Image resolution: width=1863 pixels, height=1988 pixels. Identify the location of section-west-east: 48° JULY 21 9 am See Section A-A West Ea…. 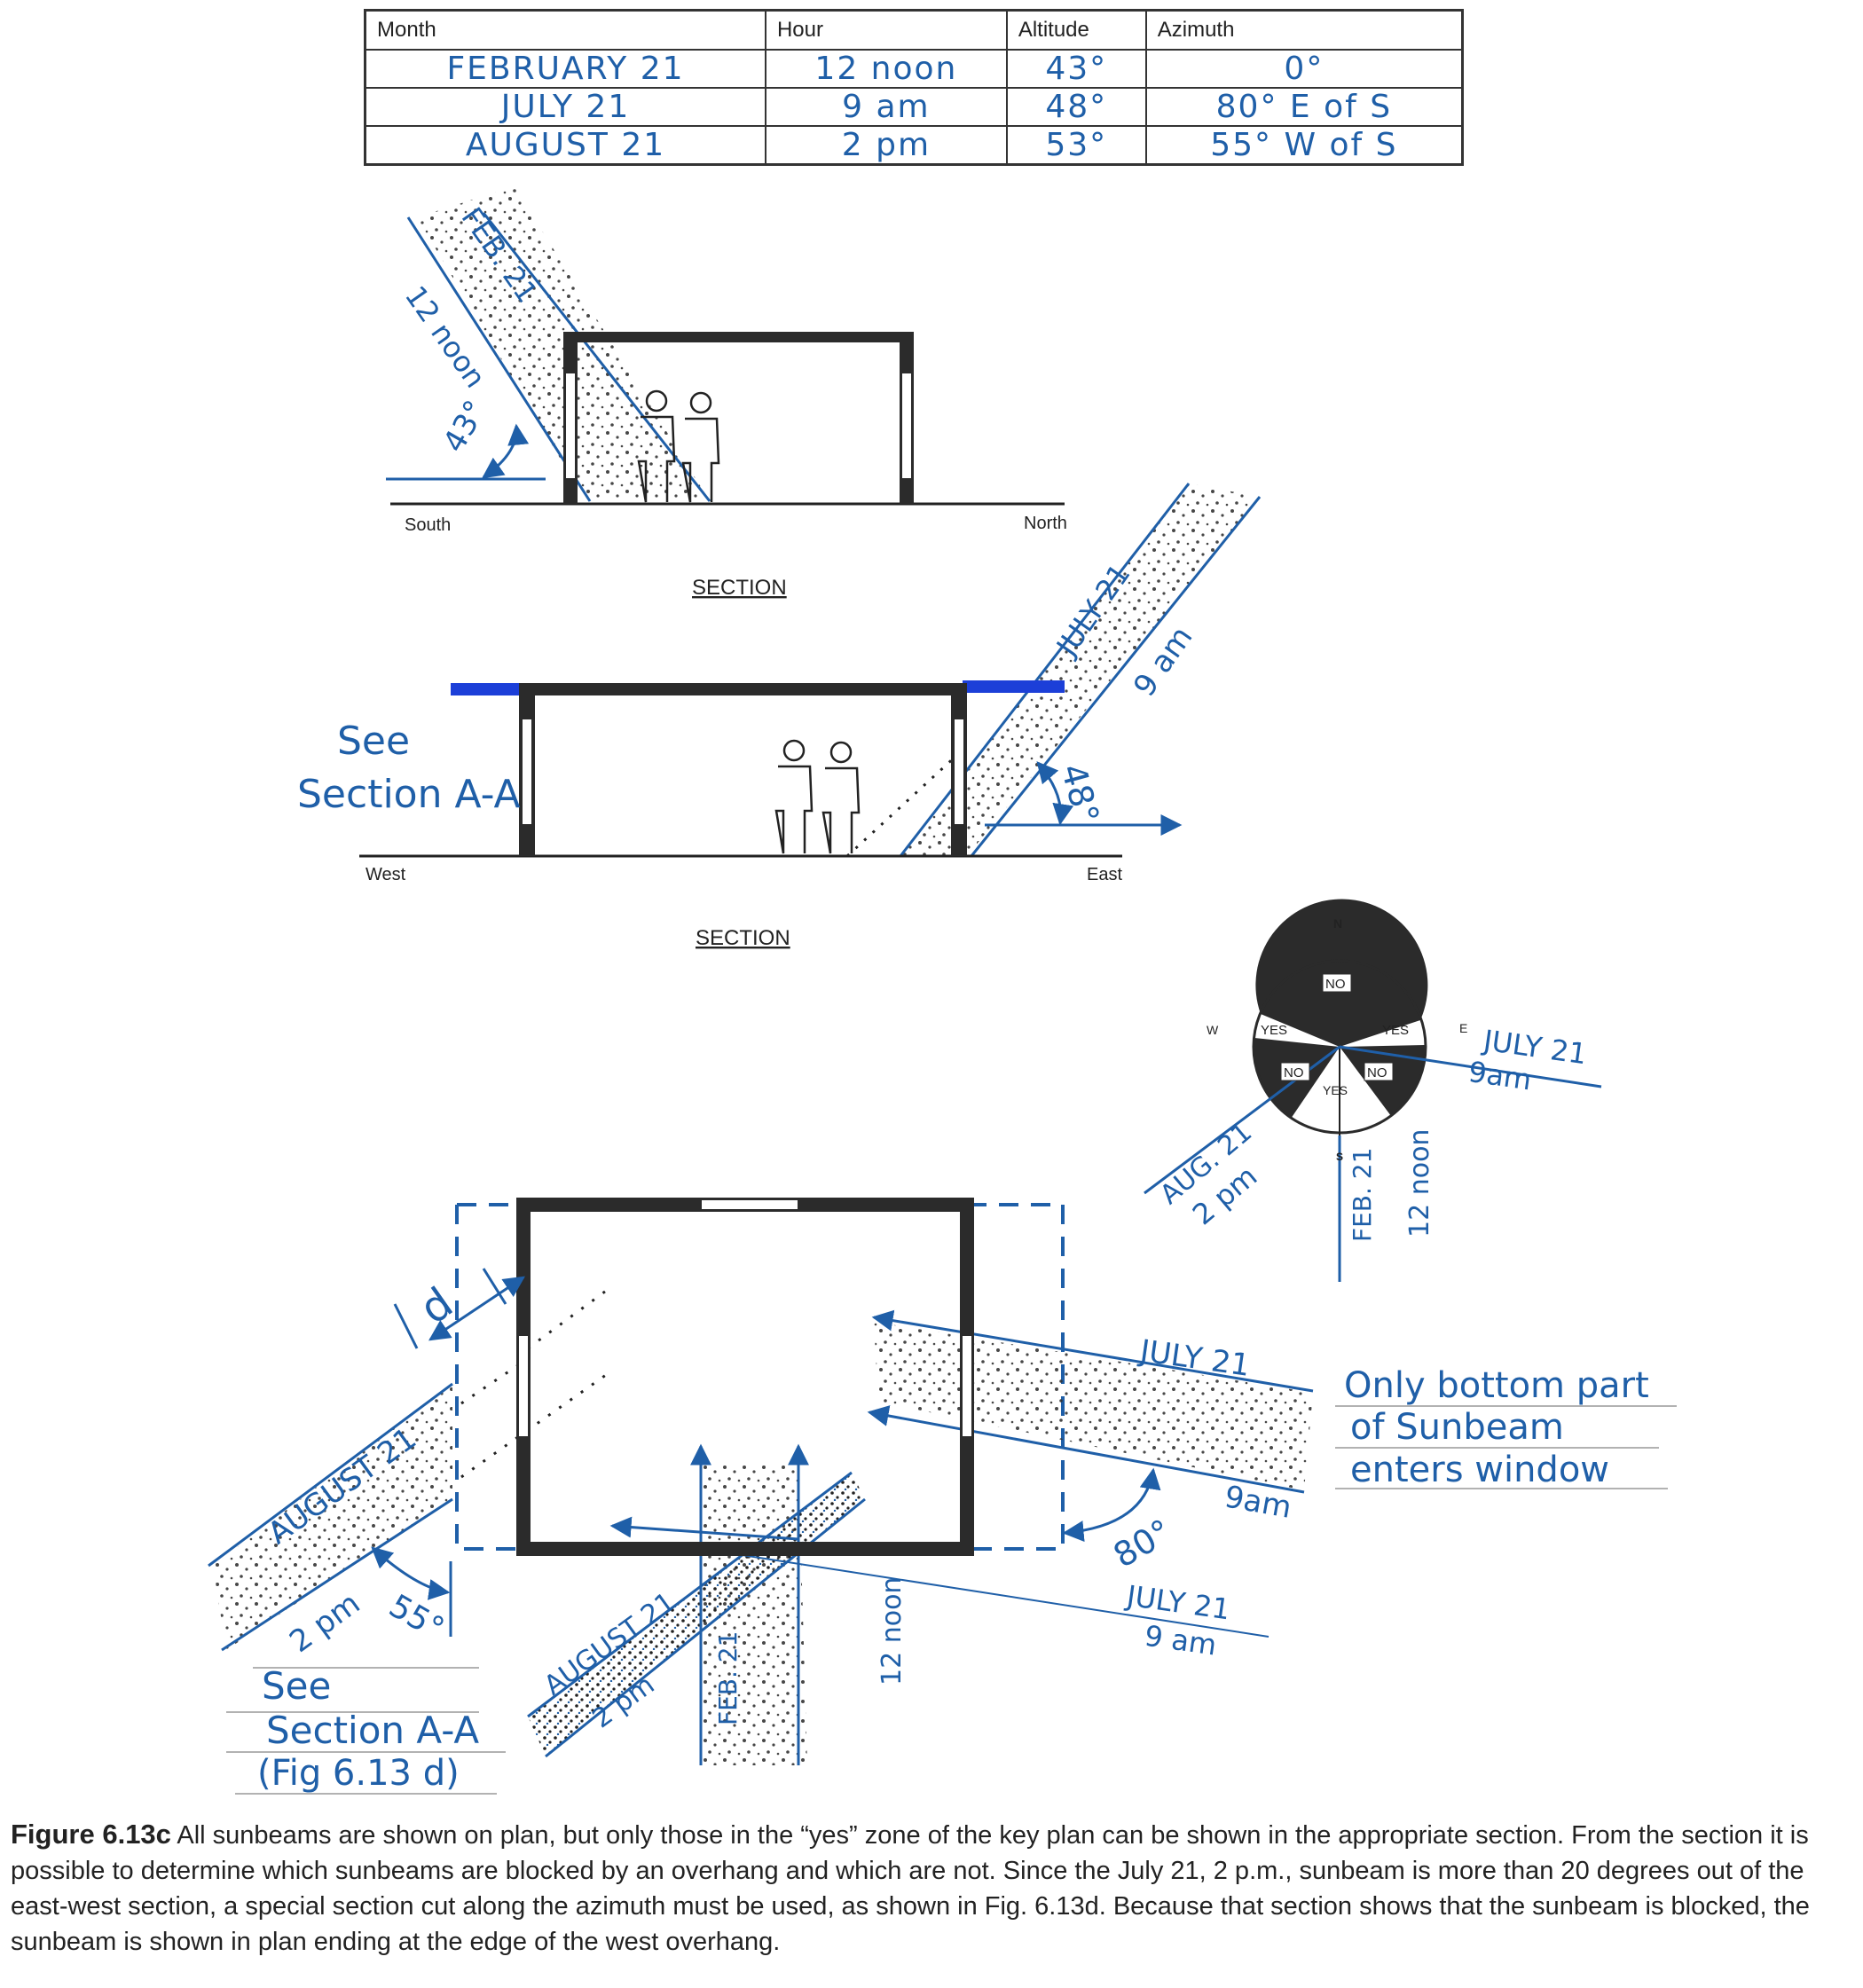
(779, 716).